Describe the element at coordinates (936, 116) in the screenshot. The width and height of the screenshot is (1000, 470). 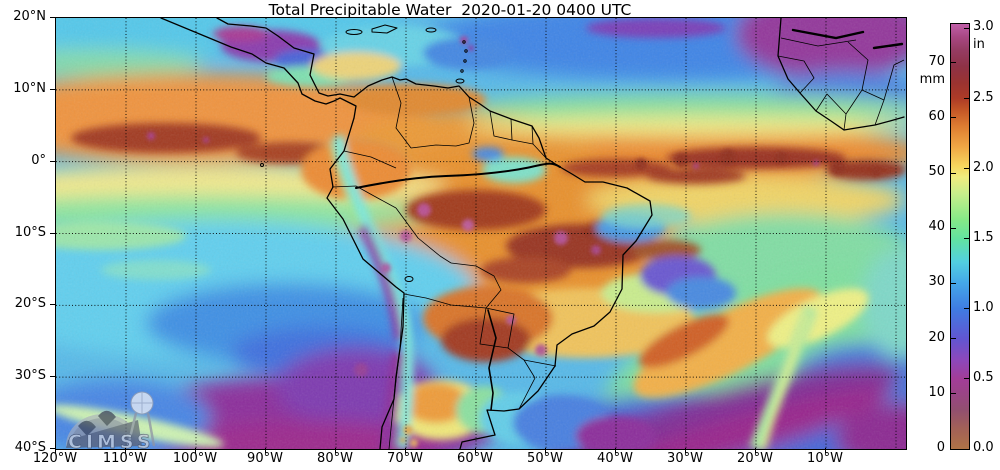
I see `colorbar-mm-label: 60` at that location.